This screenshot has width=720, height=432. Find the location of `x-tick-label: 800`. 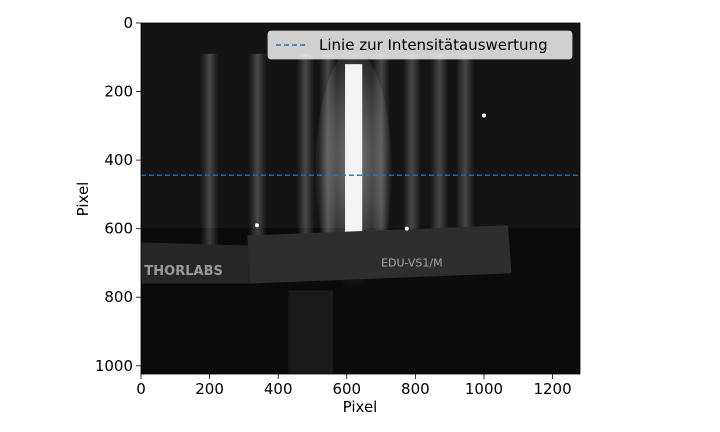

x-tick-label: 800 is located at coordinates (415, 389).